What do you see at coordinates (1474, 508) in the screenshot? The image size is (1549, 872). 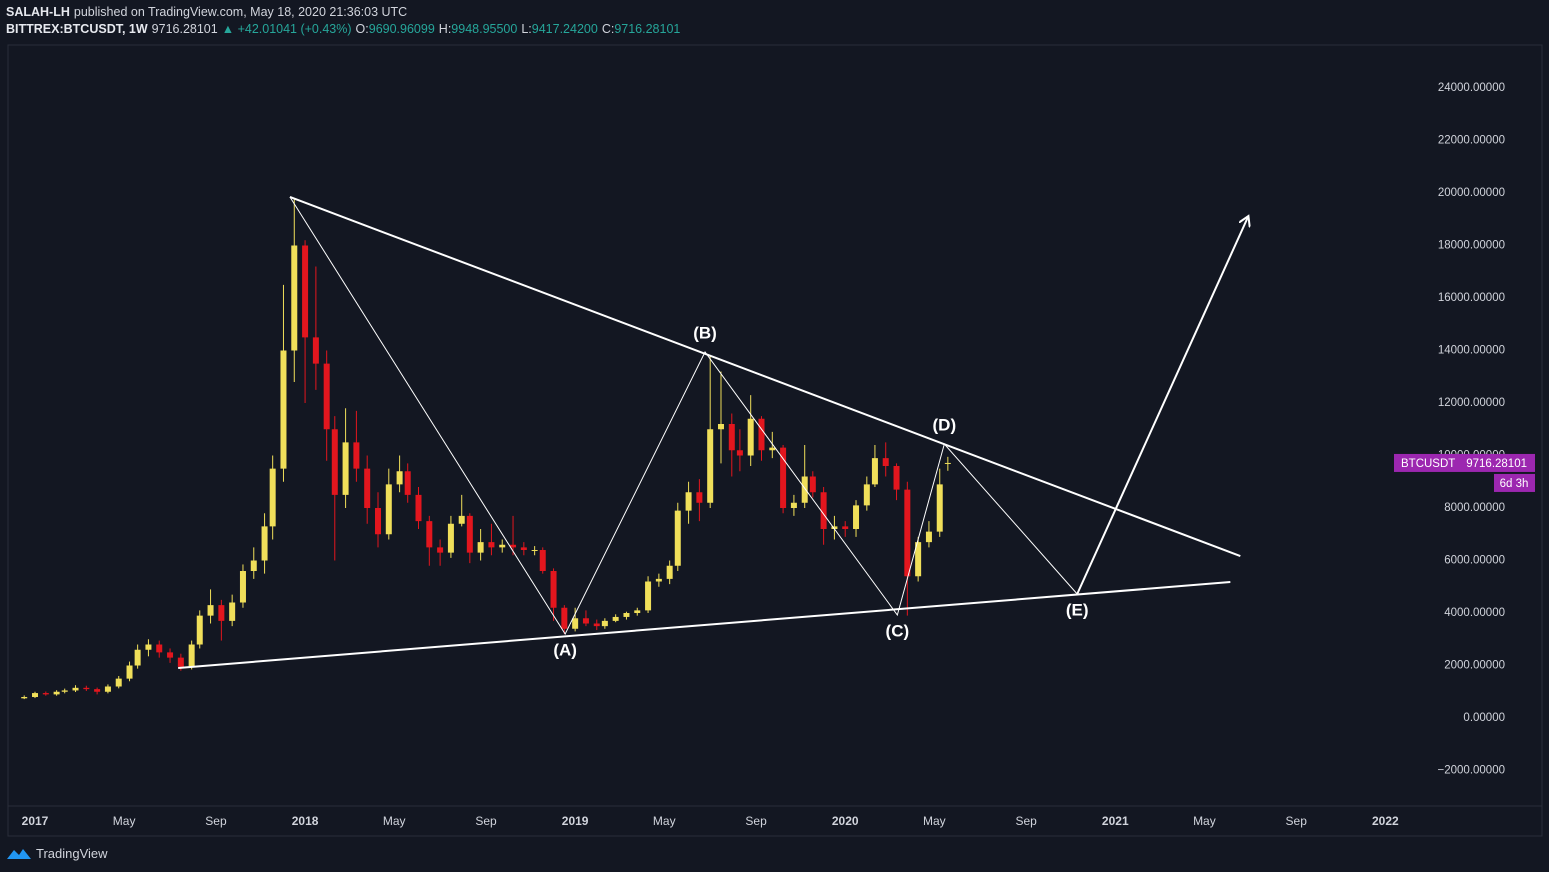 I see `y-tick-label: 8000.00000` at bounding box center [1474, 508].